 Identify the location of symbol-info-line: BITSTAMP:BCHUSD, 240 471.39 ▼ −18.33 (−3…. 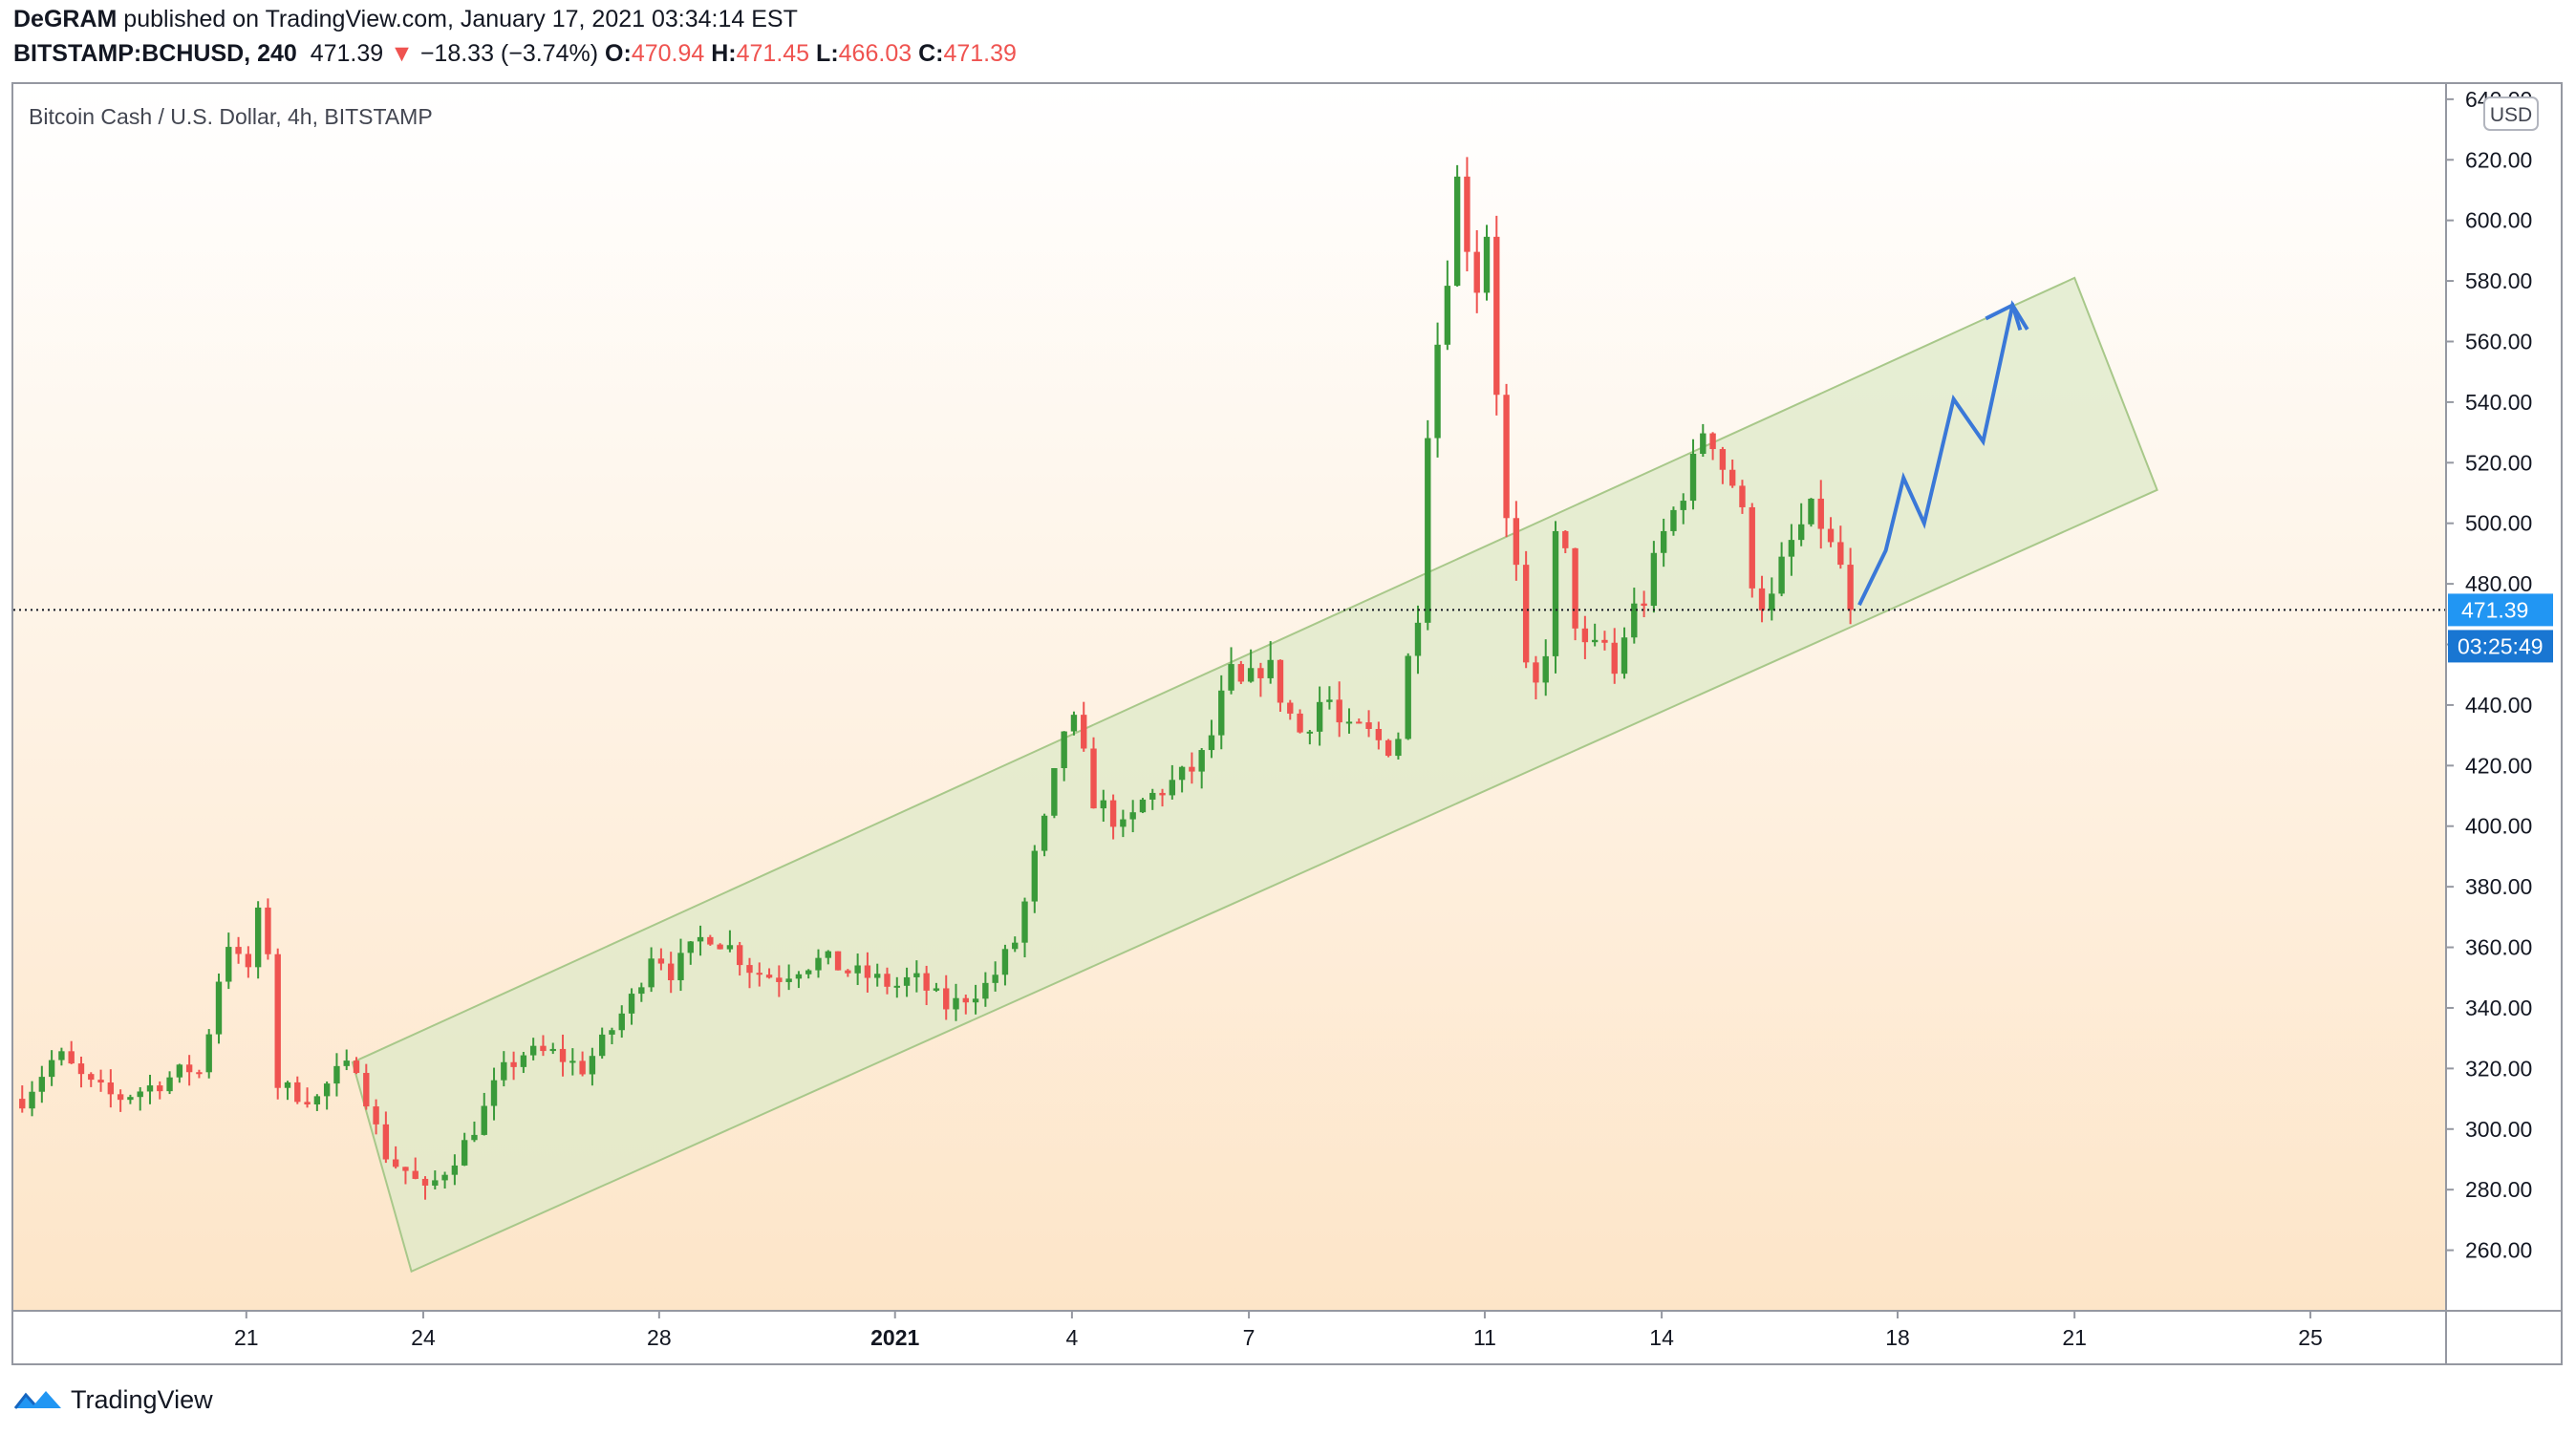
(515, 54).